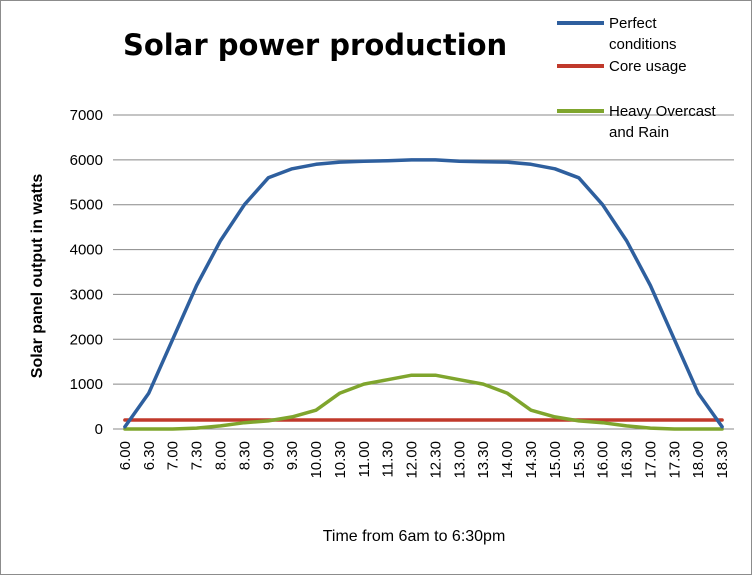  I want to click on y-axis-title: Solar panel output in watts, so click(37, 276).